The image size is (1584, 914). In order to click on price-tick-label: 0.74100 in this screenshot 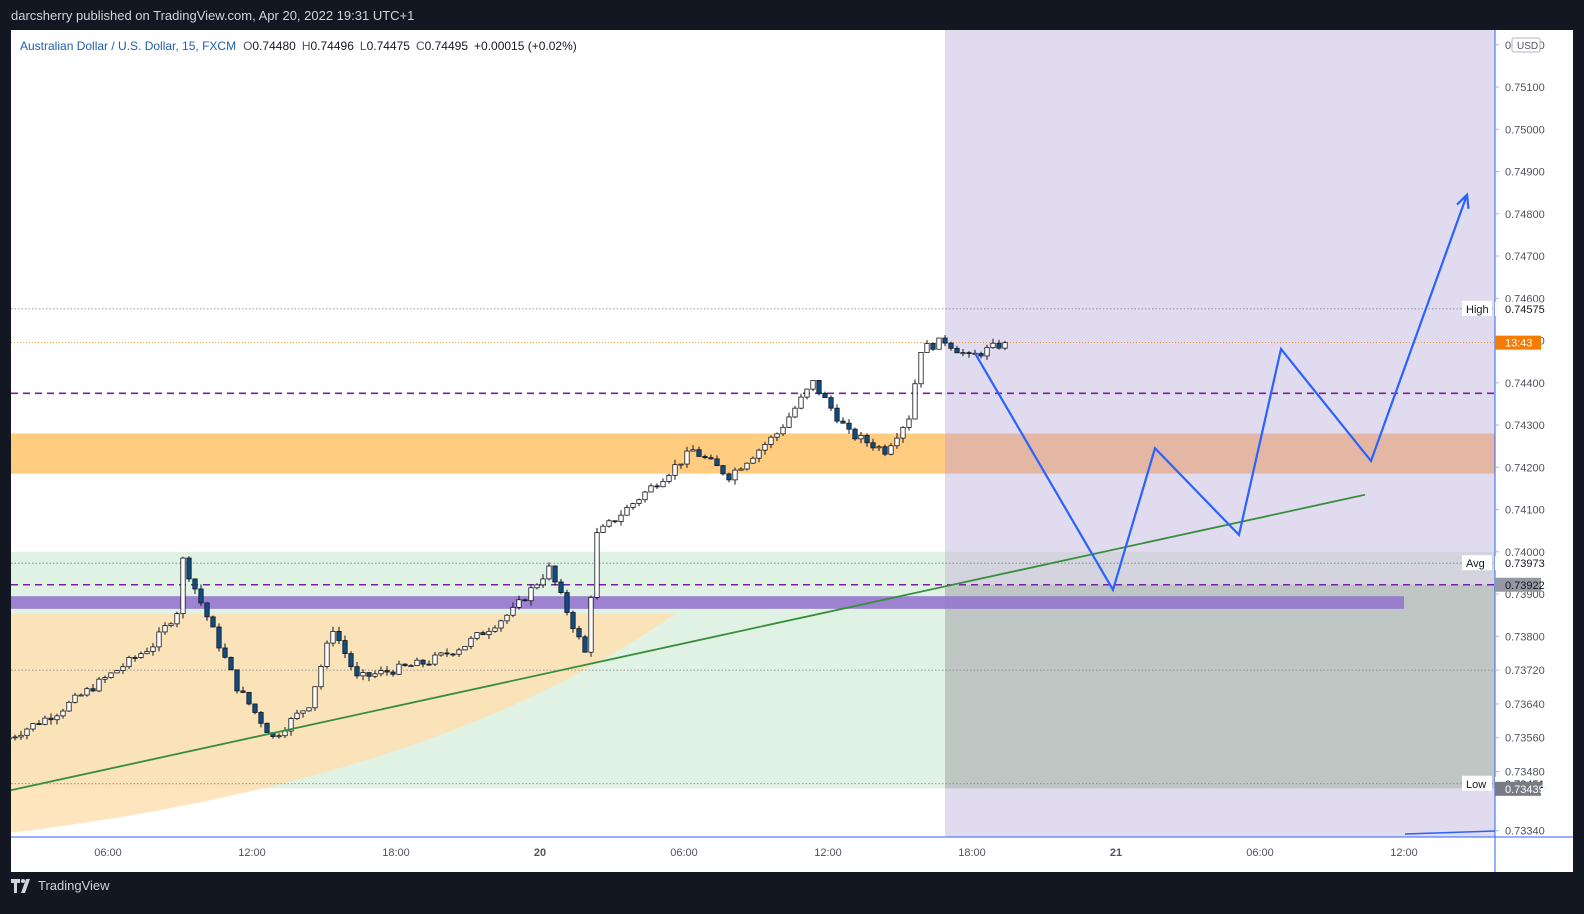, I will do `click(1525, 511)`.